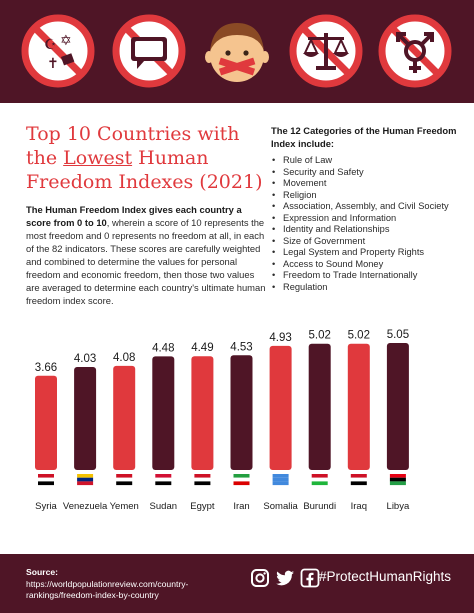  Describe the element at coordinates (368, 253) in the screenshot. I see `list-item: Legal System and Property Rights` at that location.